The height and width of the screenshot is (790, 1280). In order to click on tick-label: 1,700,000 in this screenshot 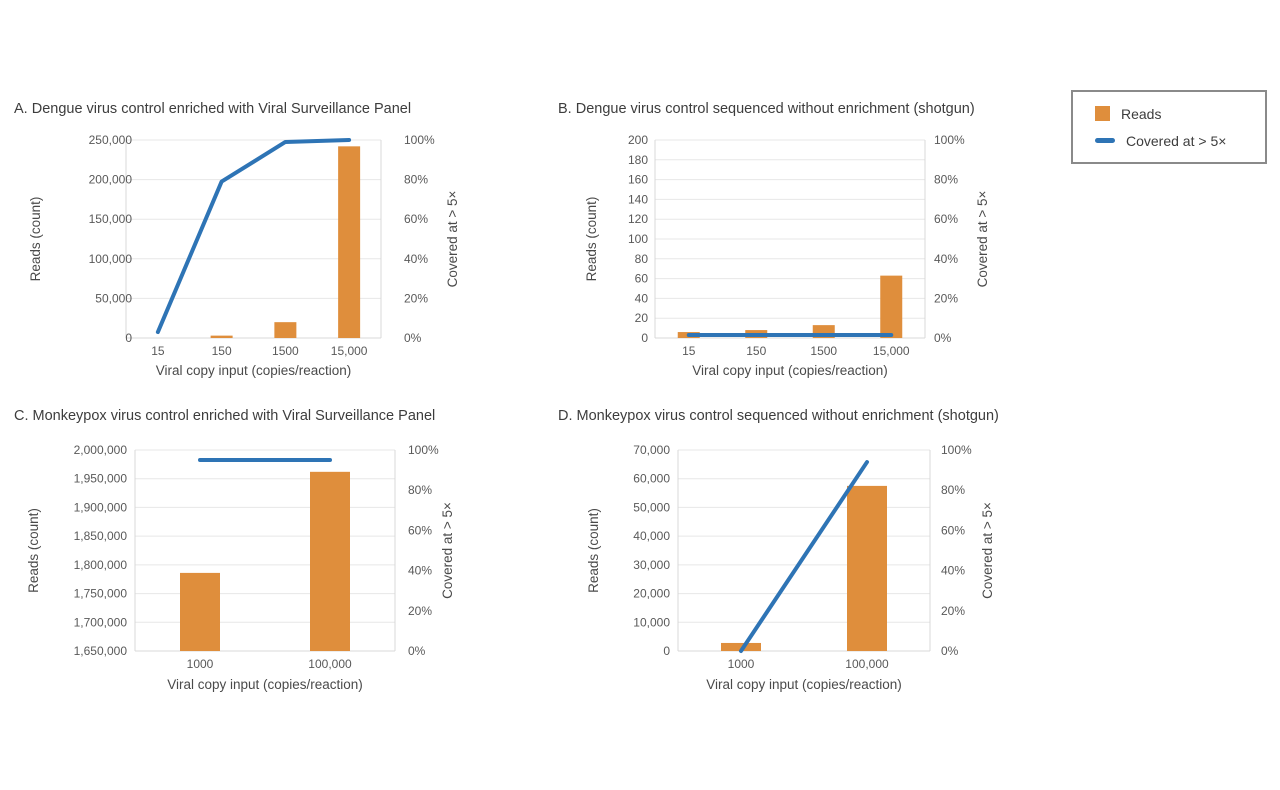, I will do `click(101, 622)`.